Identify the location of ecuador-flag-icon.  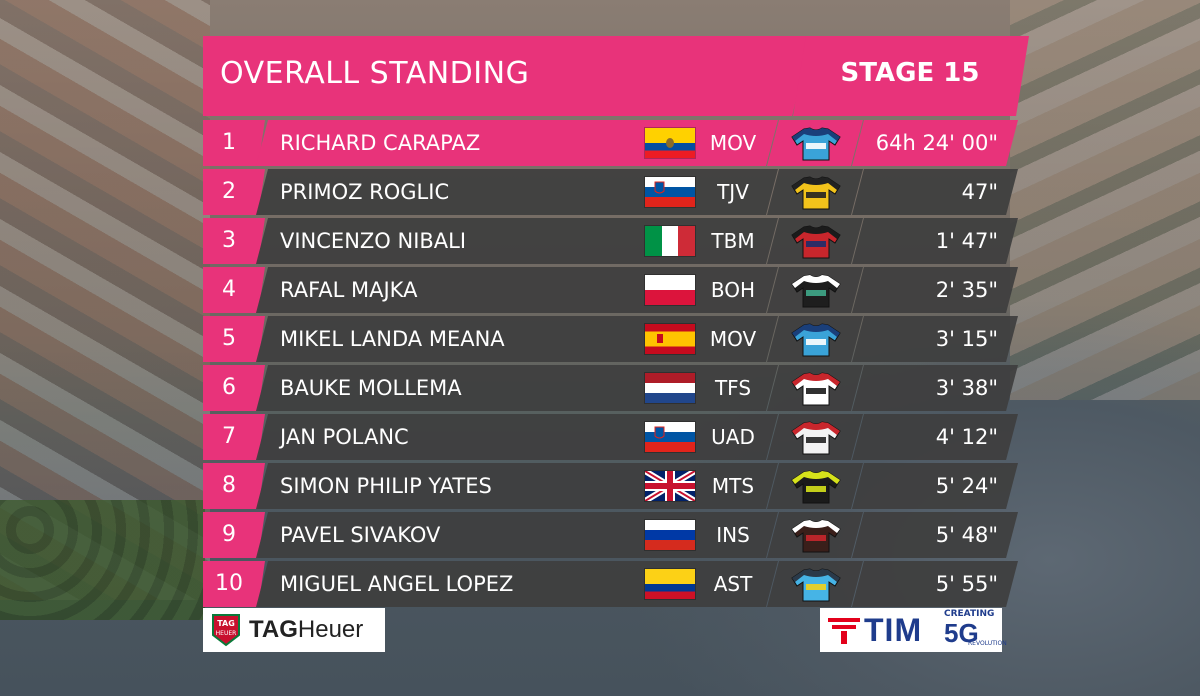
(670, 143).